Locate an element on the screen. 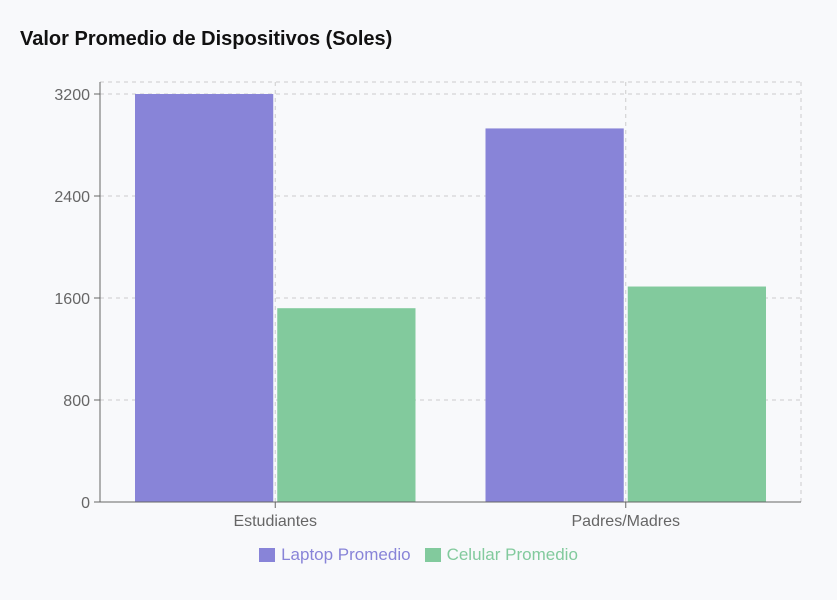 The image size is (837, 600). y-tick-label: 3200 is located at coordinates (72, 95).